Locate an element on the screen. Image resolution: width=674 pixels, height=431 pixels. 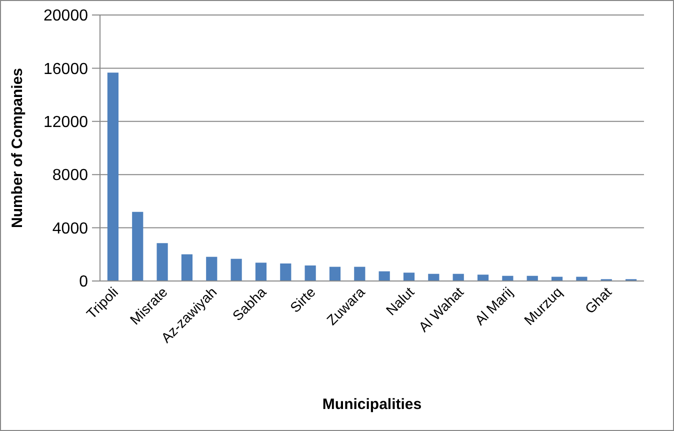
x-tick-label: Sirte is located at coordinates (302, 300).